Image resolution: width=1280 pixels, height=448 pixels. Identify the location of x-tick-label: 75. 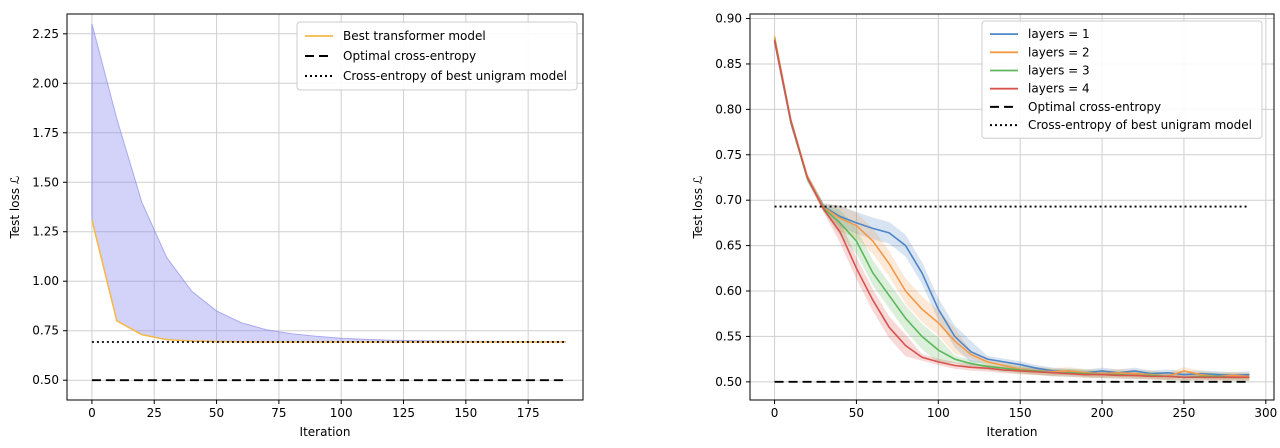
(278, 413).